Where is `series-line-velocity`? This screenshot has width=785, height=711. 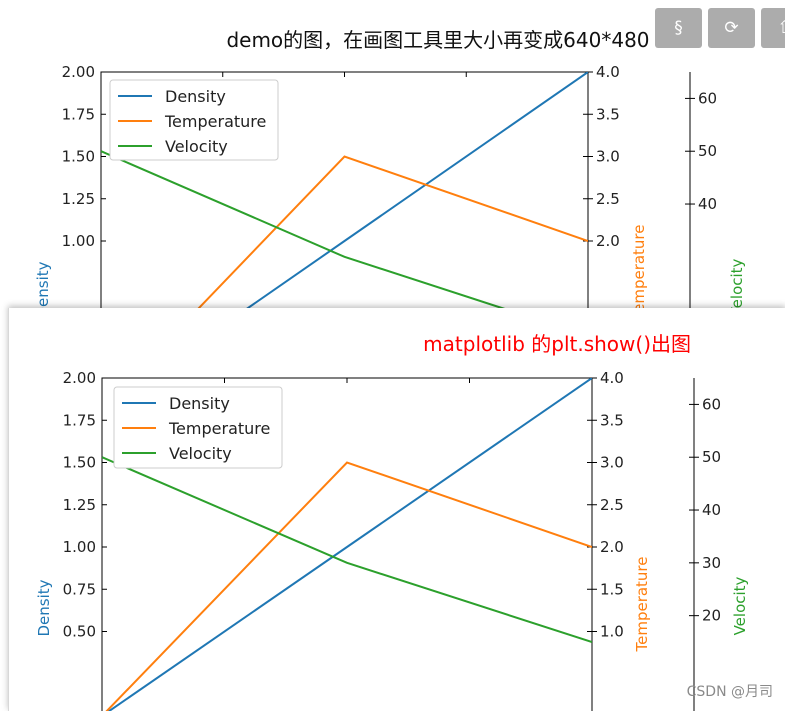 series-line-velocity is located at coordinates (306, 230).